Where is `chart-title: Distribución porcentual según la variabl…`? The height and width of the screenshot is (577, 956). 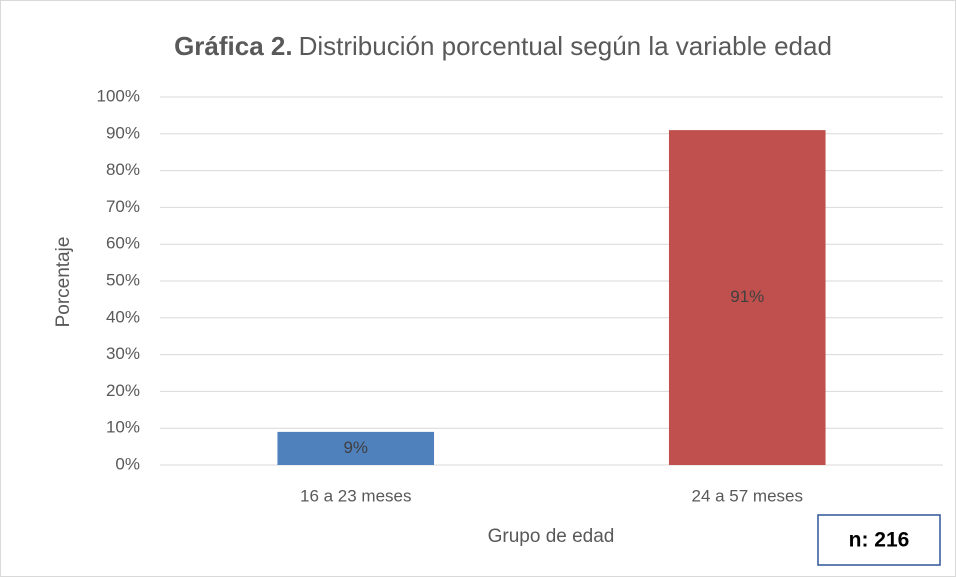
chart-title: Distribución porcentual según la variabl… is located at coordinates (565, 46).